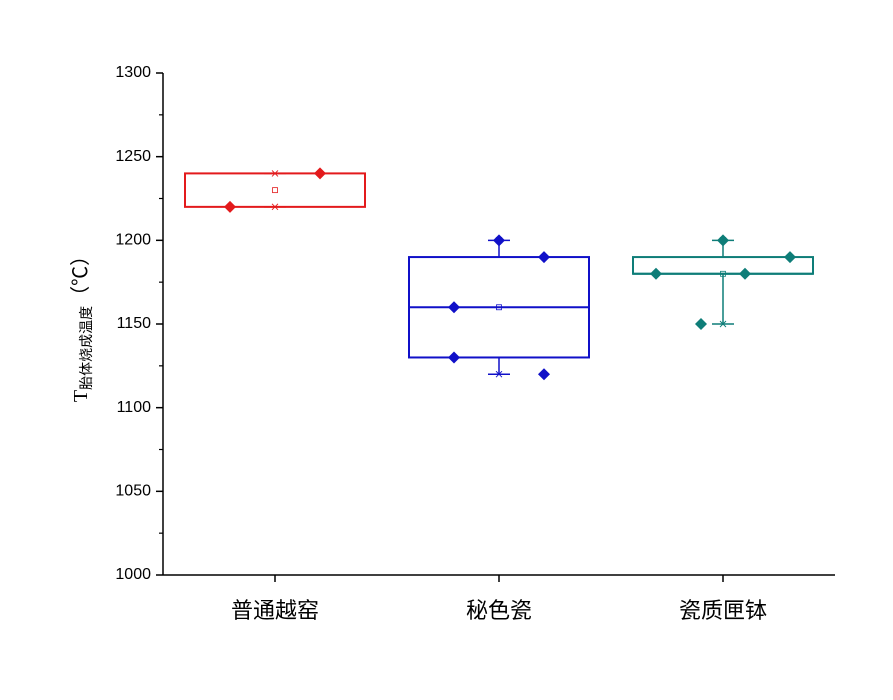 The image size is (893, 700). What do you see at coordinates (133, 491) in the screenshot?
I see `y-tick-label: 1050` at bounding box center [133, 491].